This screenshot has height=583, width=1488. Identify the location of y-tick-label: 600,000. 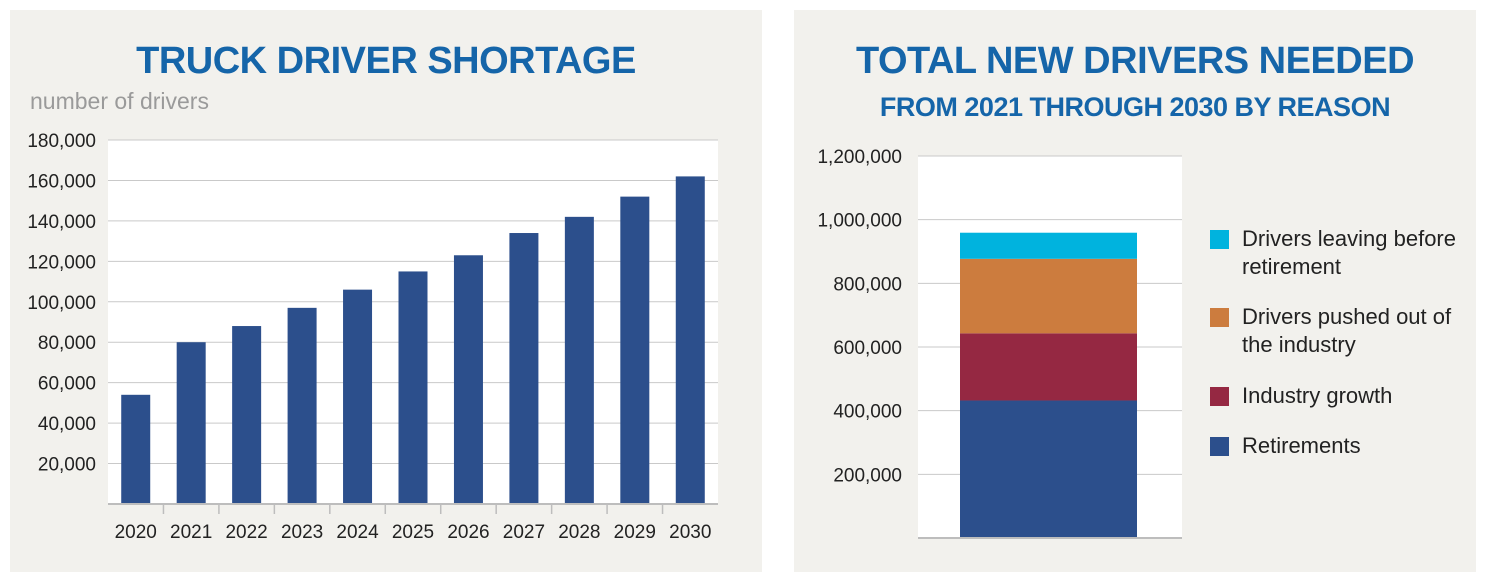
(867, 348).